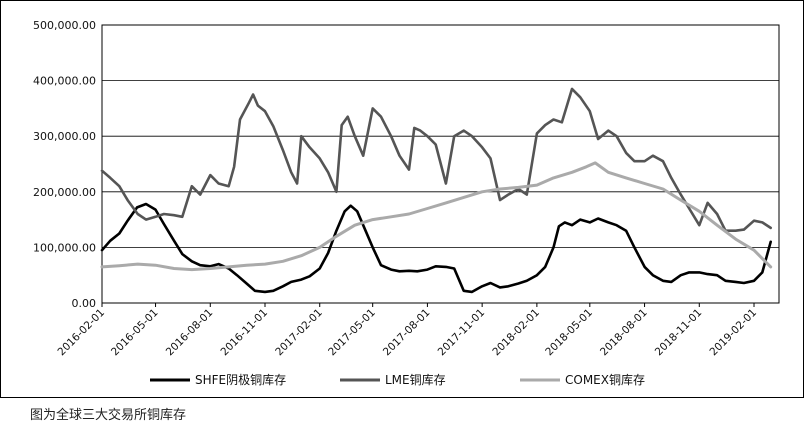 Image resolution: width=804 pixels, height=434 pixels. Describe the element at coordinates (240, 379) in the screenshot. I see `legend-label: SHFE阴极铜库存` at that location.